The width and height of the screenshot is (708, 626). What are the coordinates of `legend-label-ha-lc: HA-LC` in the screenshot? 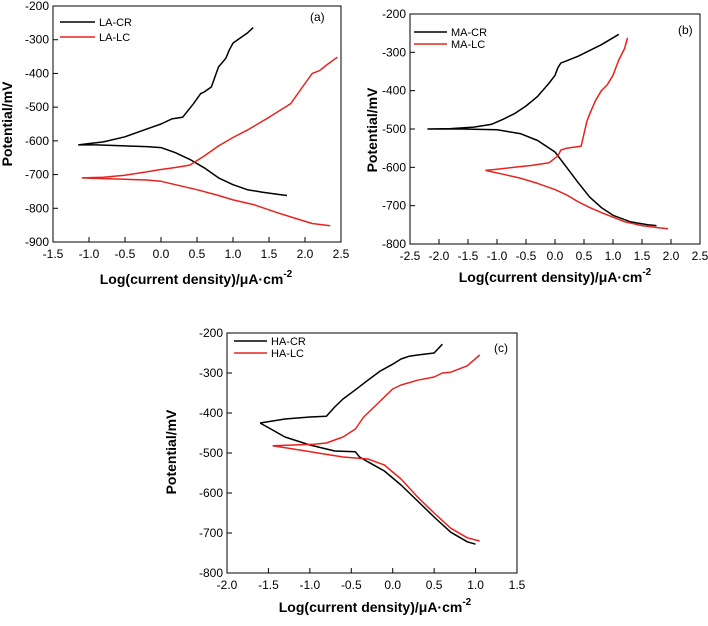 It's located at (287, 354).